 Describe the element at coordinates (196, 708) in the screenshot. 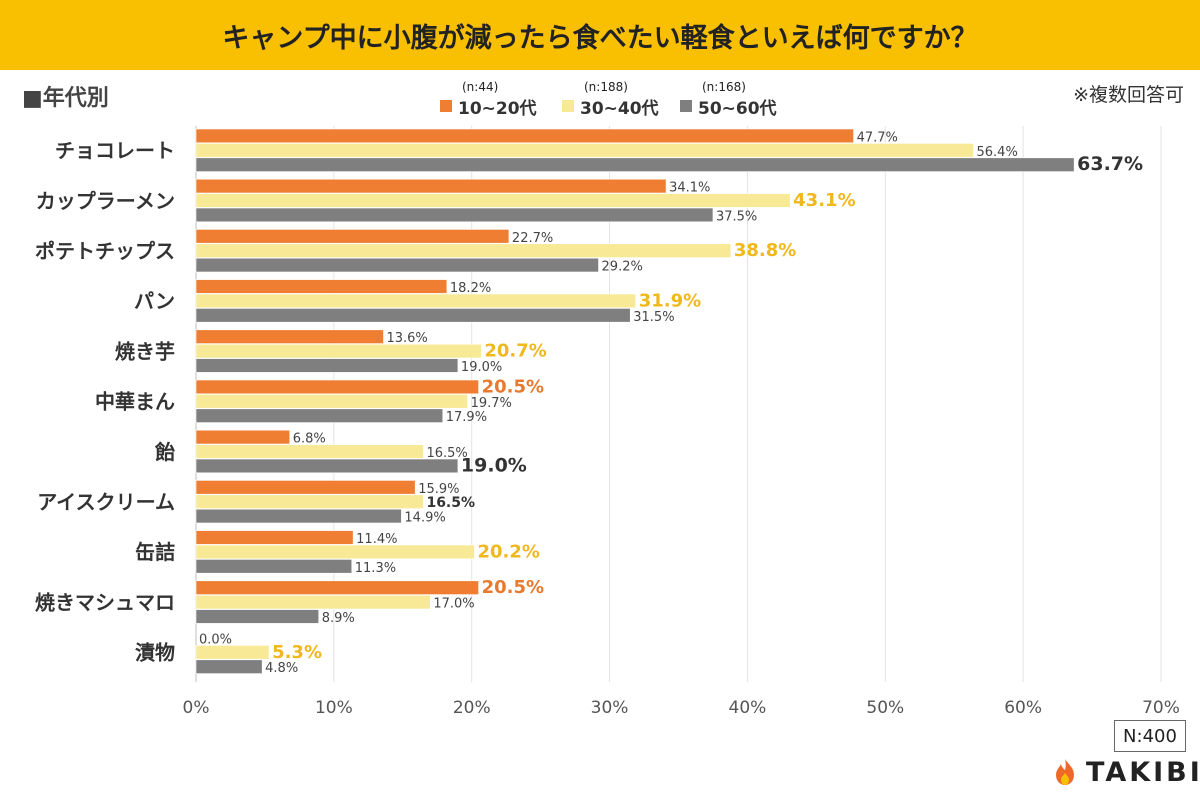

I see `x-tick-label: 0%` at that location.